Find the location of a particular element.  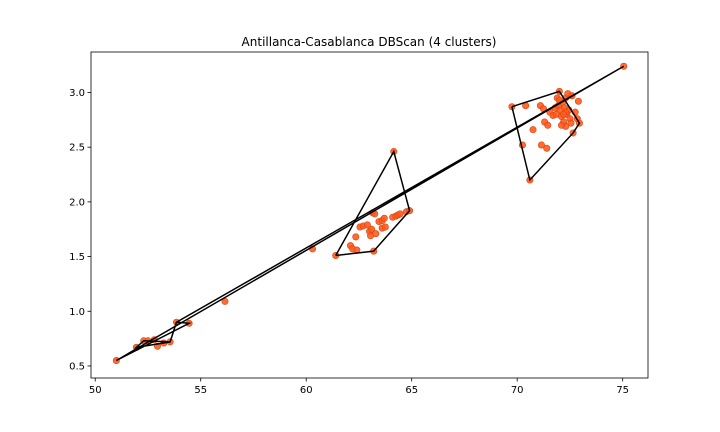

x-tick-label: 60 is located at coordinates (306, 390).